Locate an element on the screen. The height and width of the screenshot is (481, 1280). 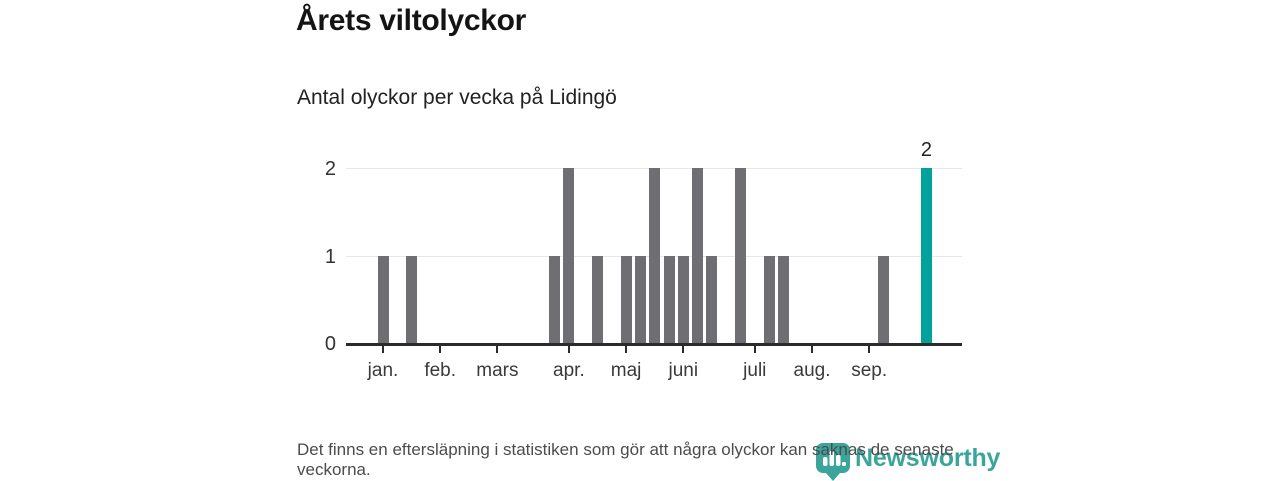
x-tick-feb is located at coordinates (440, 349).